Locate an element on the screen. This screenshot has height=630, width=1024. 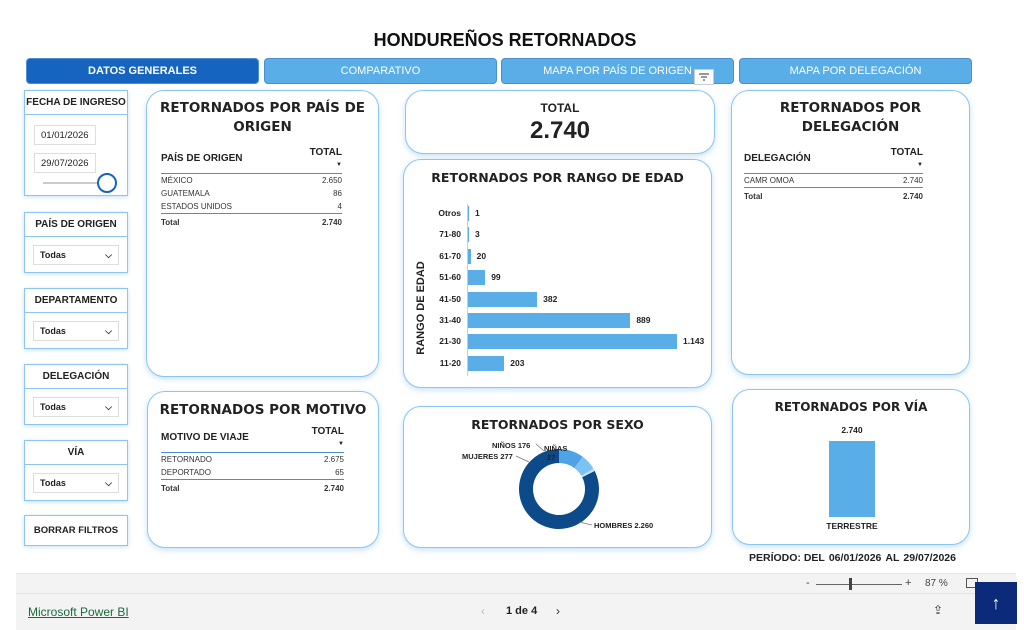
cell: 4 is located at coordinates (339, 206).